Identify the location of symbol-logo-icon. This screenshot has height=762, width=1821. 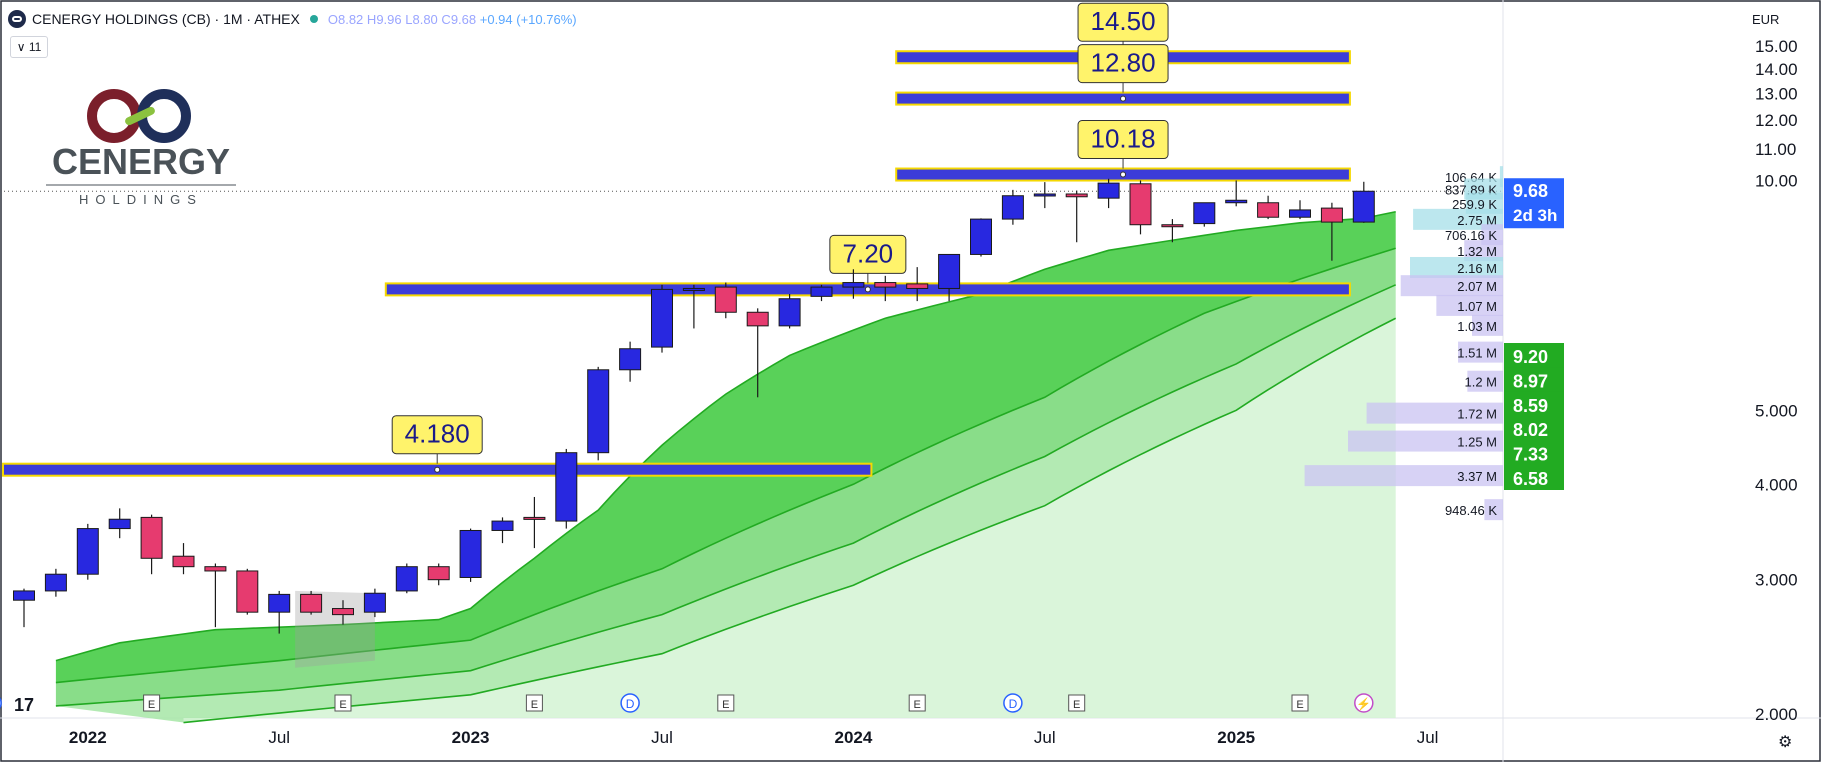
(17, 19).